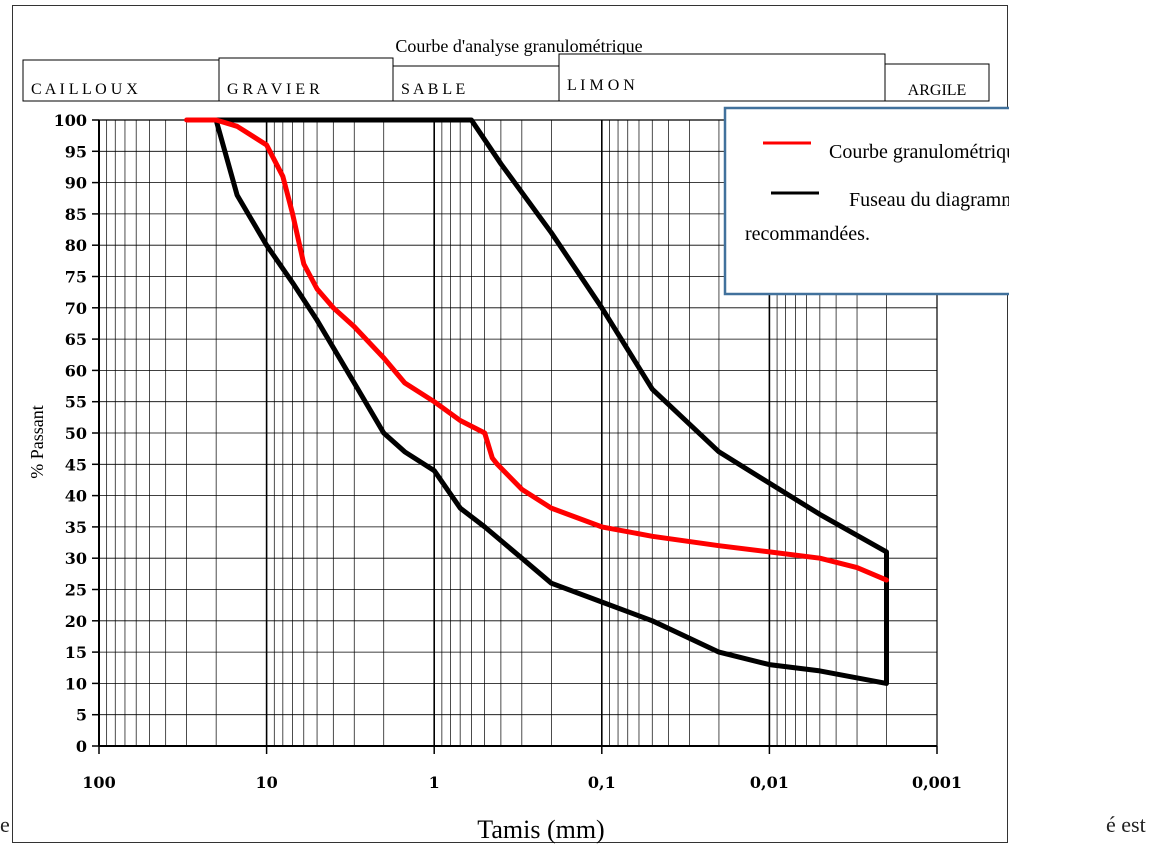 The width and height of the screenshot is (1160, 844). What do you see at coordinates (919, 152) in the screenshot?
I see `legend-entry-curve: Courbe granulométrique.` at bounding box center [919, 152].